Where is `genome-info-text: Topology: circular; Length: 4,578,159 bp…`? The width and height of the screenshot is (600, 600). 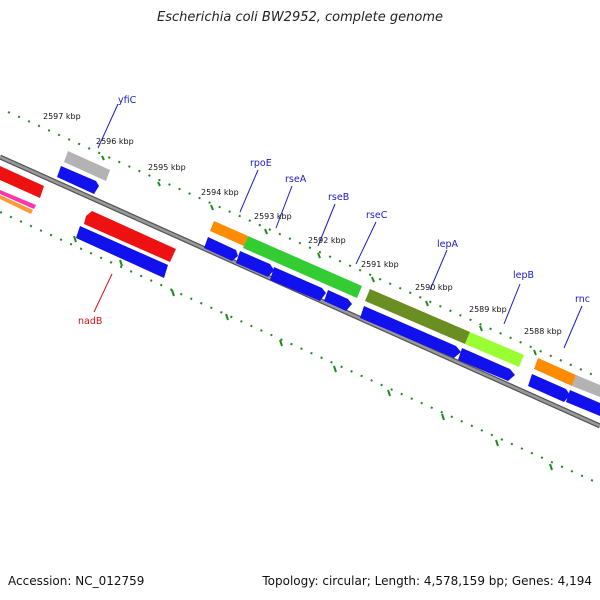 genome-info-text: Topology: circular; Length: 4,578,159 bp… is located at coordinates (427, 581).